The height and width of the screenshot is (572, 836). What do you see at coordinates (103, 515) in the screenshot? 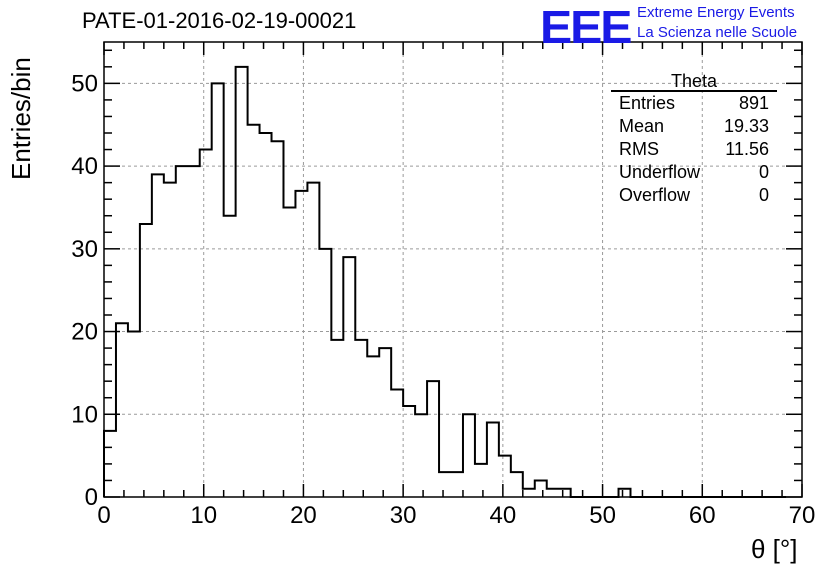
I see `x-tick-label: 0` at bounding box center [103, 515].